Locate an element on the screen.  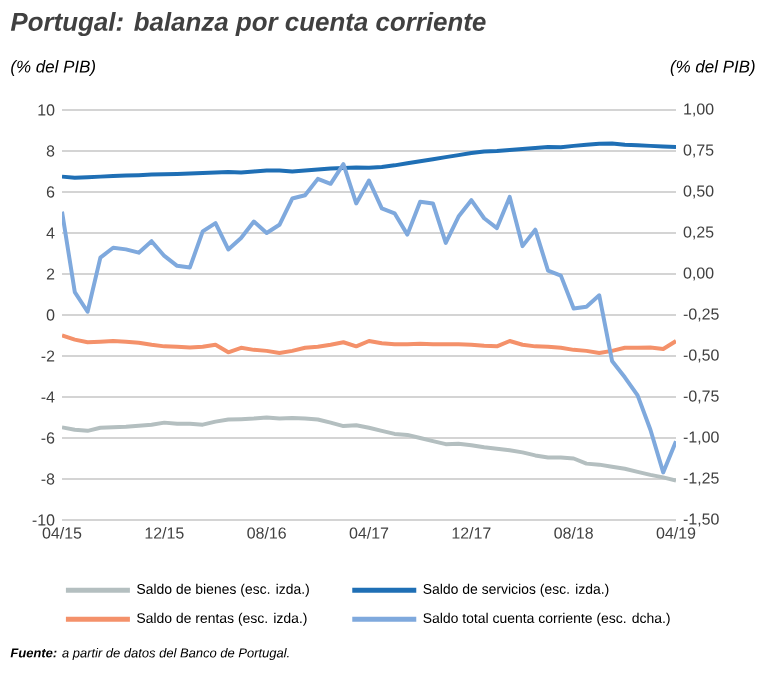
y2-axis-title: (% del PIB) is located at coordinates (712, 68).